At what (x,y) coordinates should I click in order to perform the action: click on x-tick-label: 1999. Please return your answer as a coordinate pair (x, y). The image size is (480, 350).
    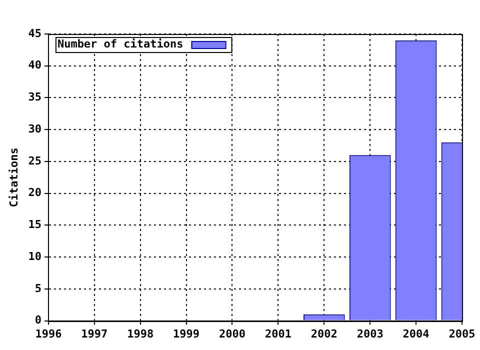
    Looking at the image, I should click on (186, 333).